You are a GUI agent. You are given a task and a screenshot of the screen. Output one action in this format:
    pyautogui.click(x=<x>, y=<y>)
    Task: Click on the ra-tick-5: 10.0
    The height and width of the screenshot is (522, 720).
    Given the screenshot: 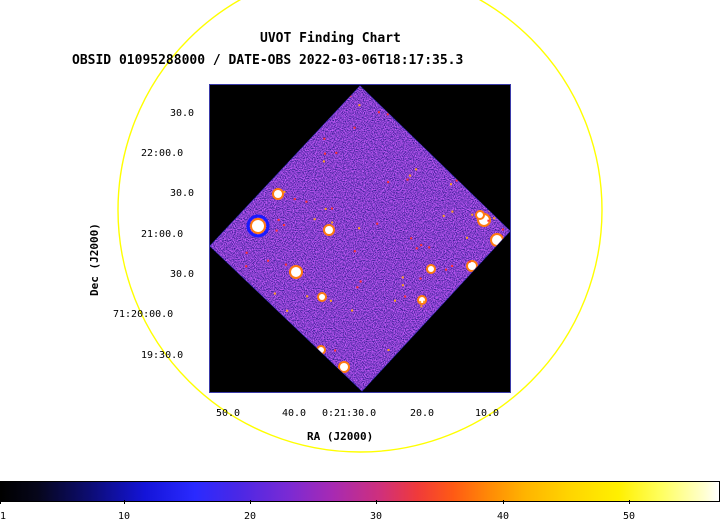 What is the action you would take?
    pyautogui.click(x=487, y=413)
    